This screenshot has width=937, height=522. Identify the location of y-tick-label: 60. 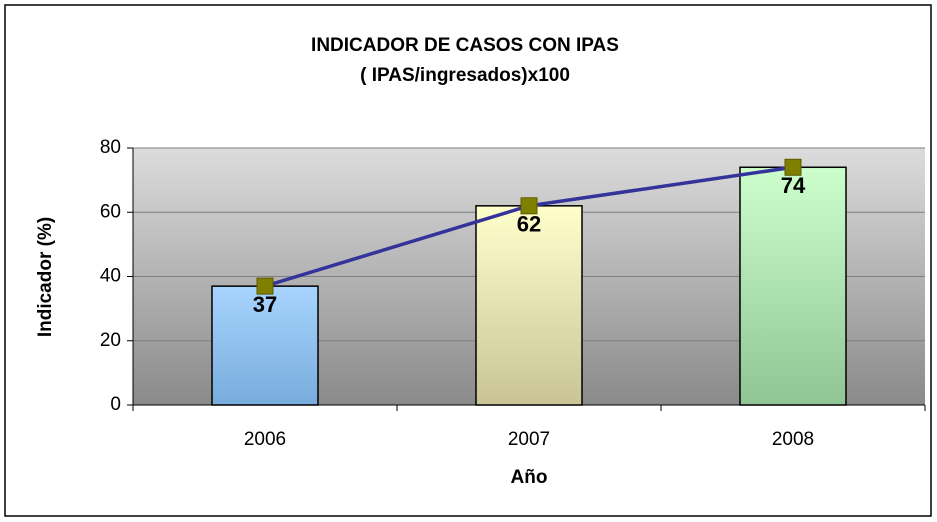
(110, 211).